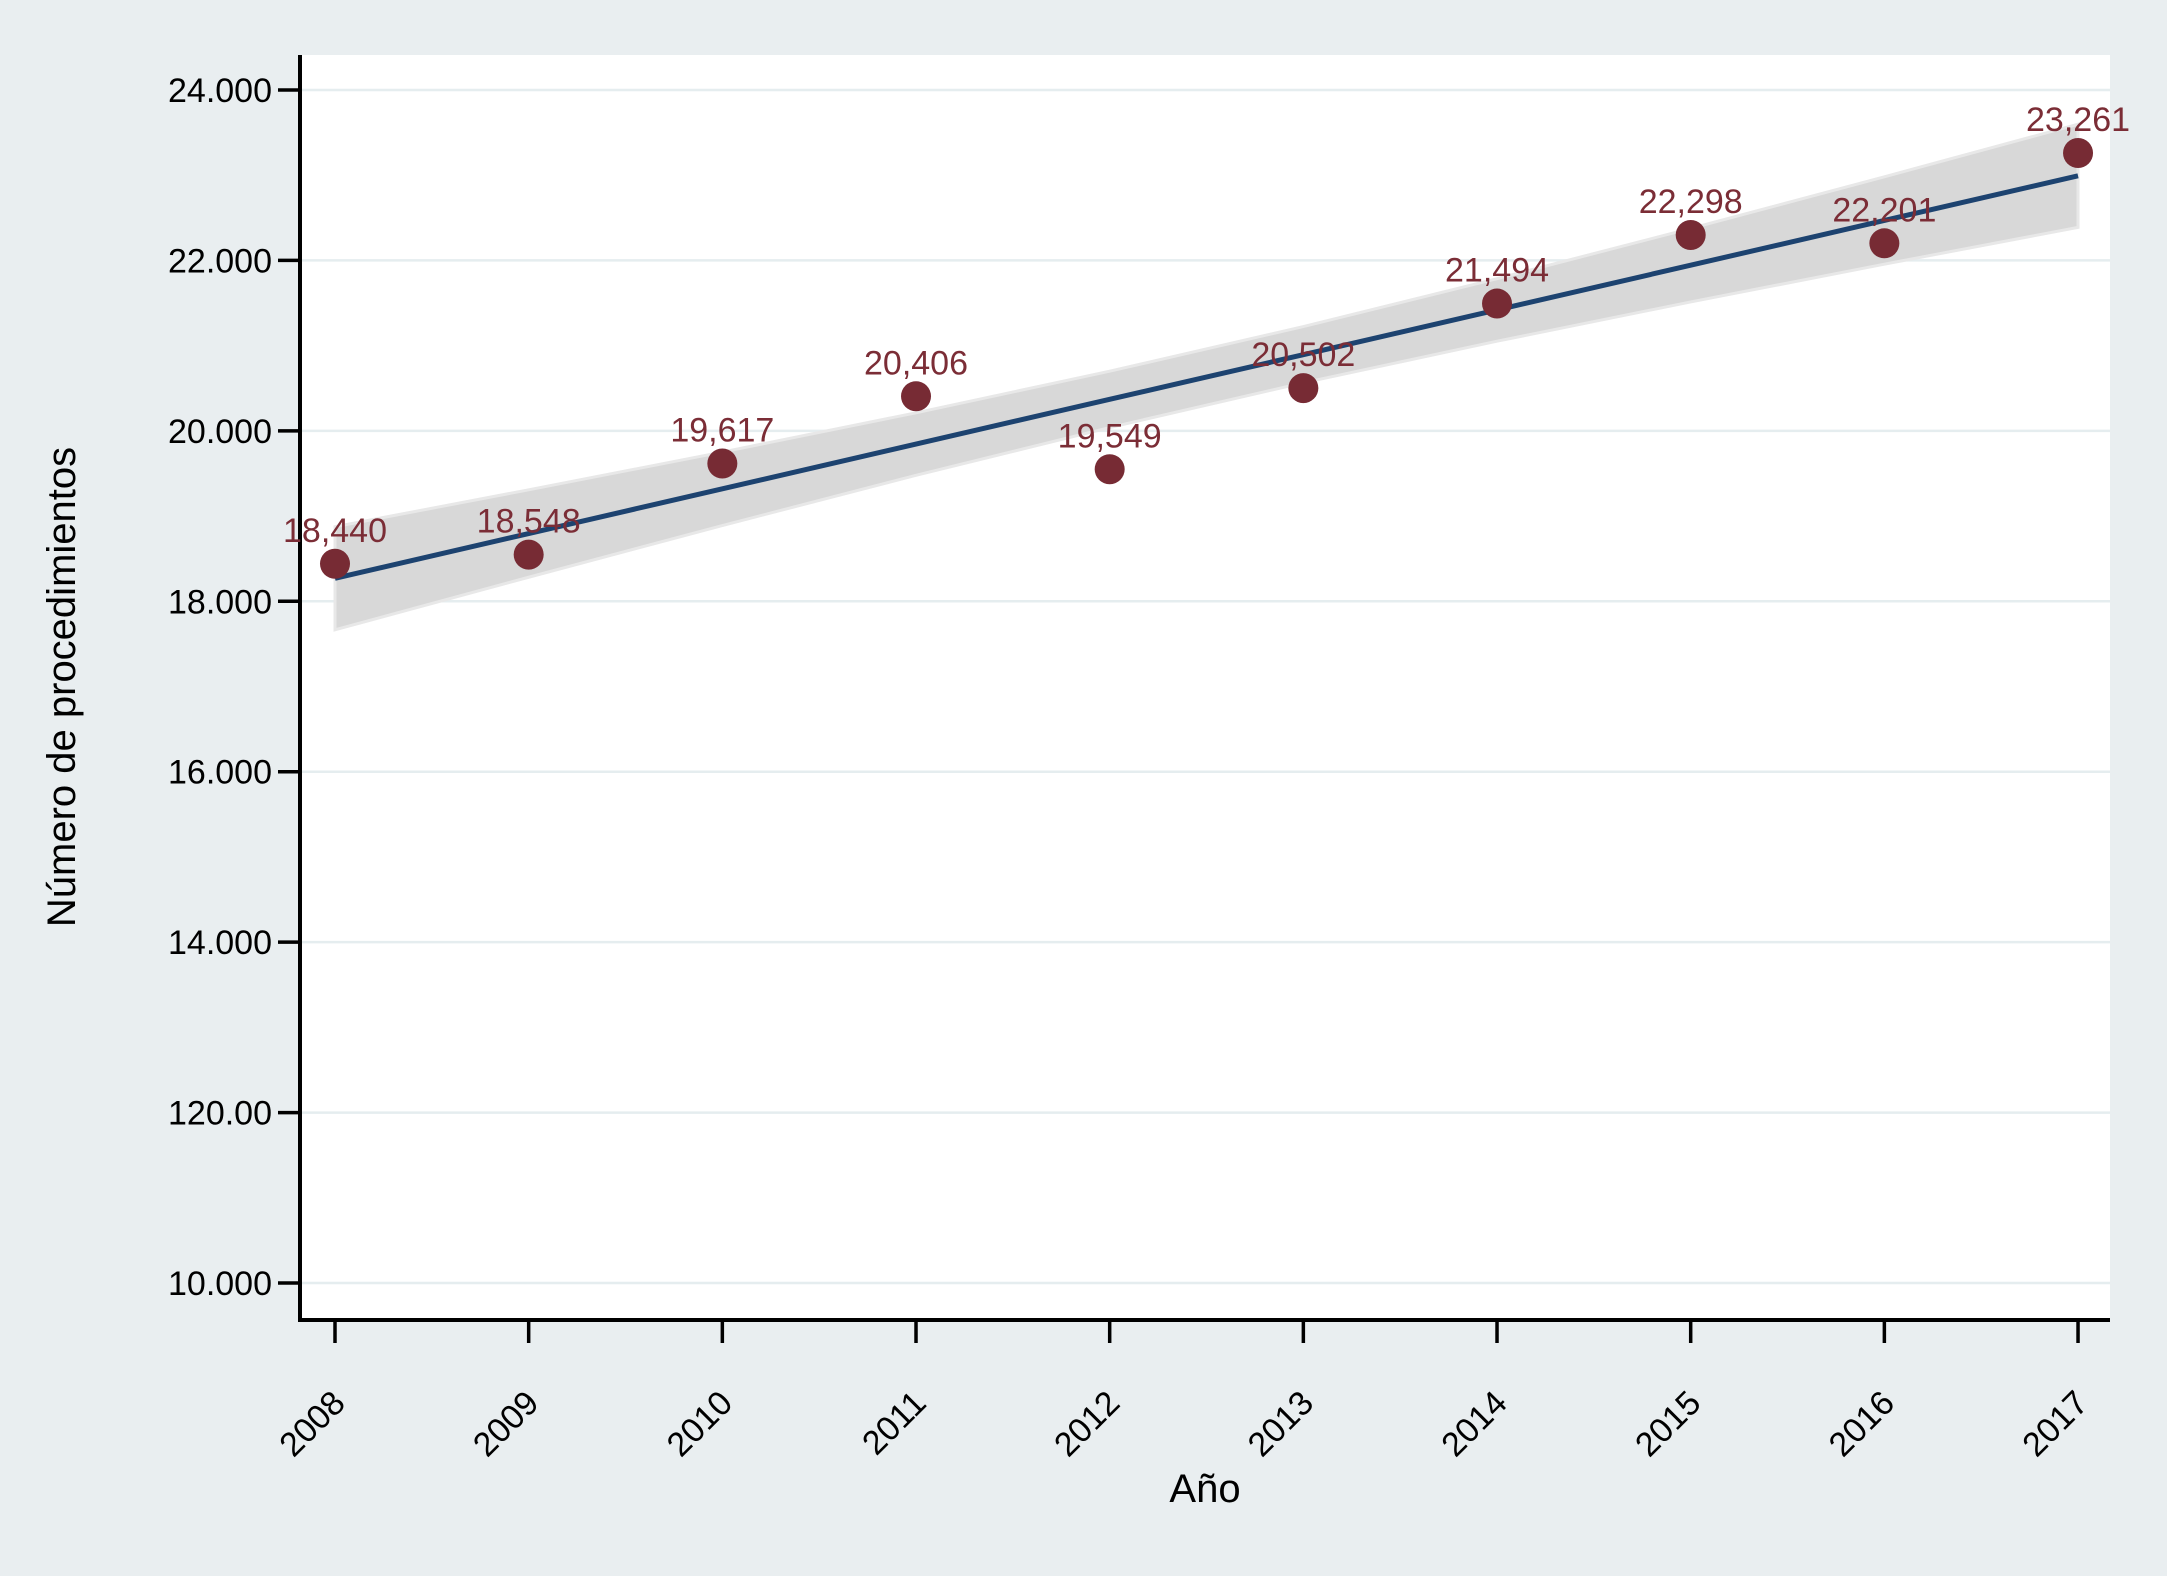  I want to click on data-point-label-2017: 23,261, so click(2078, 120).